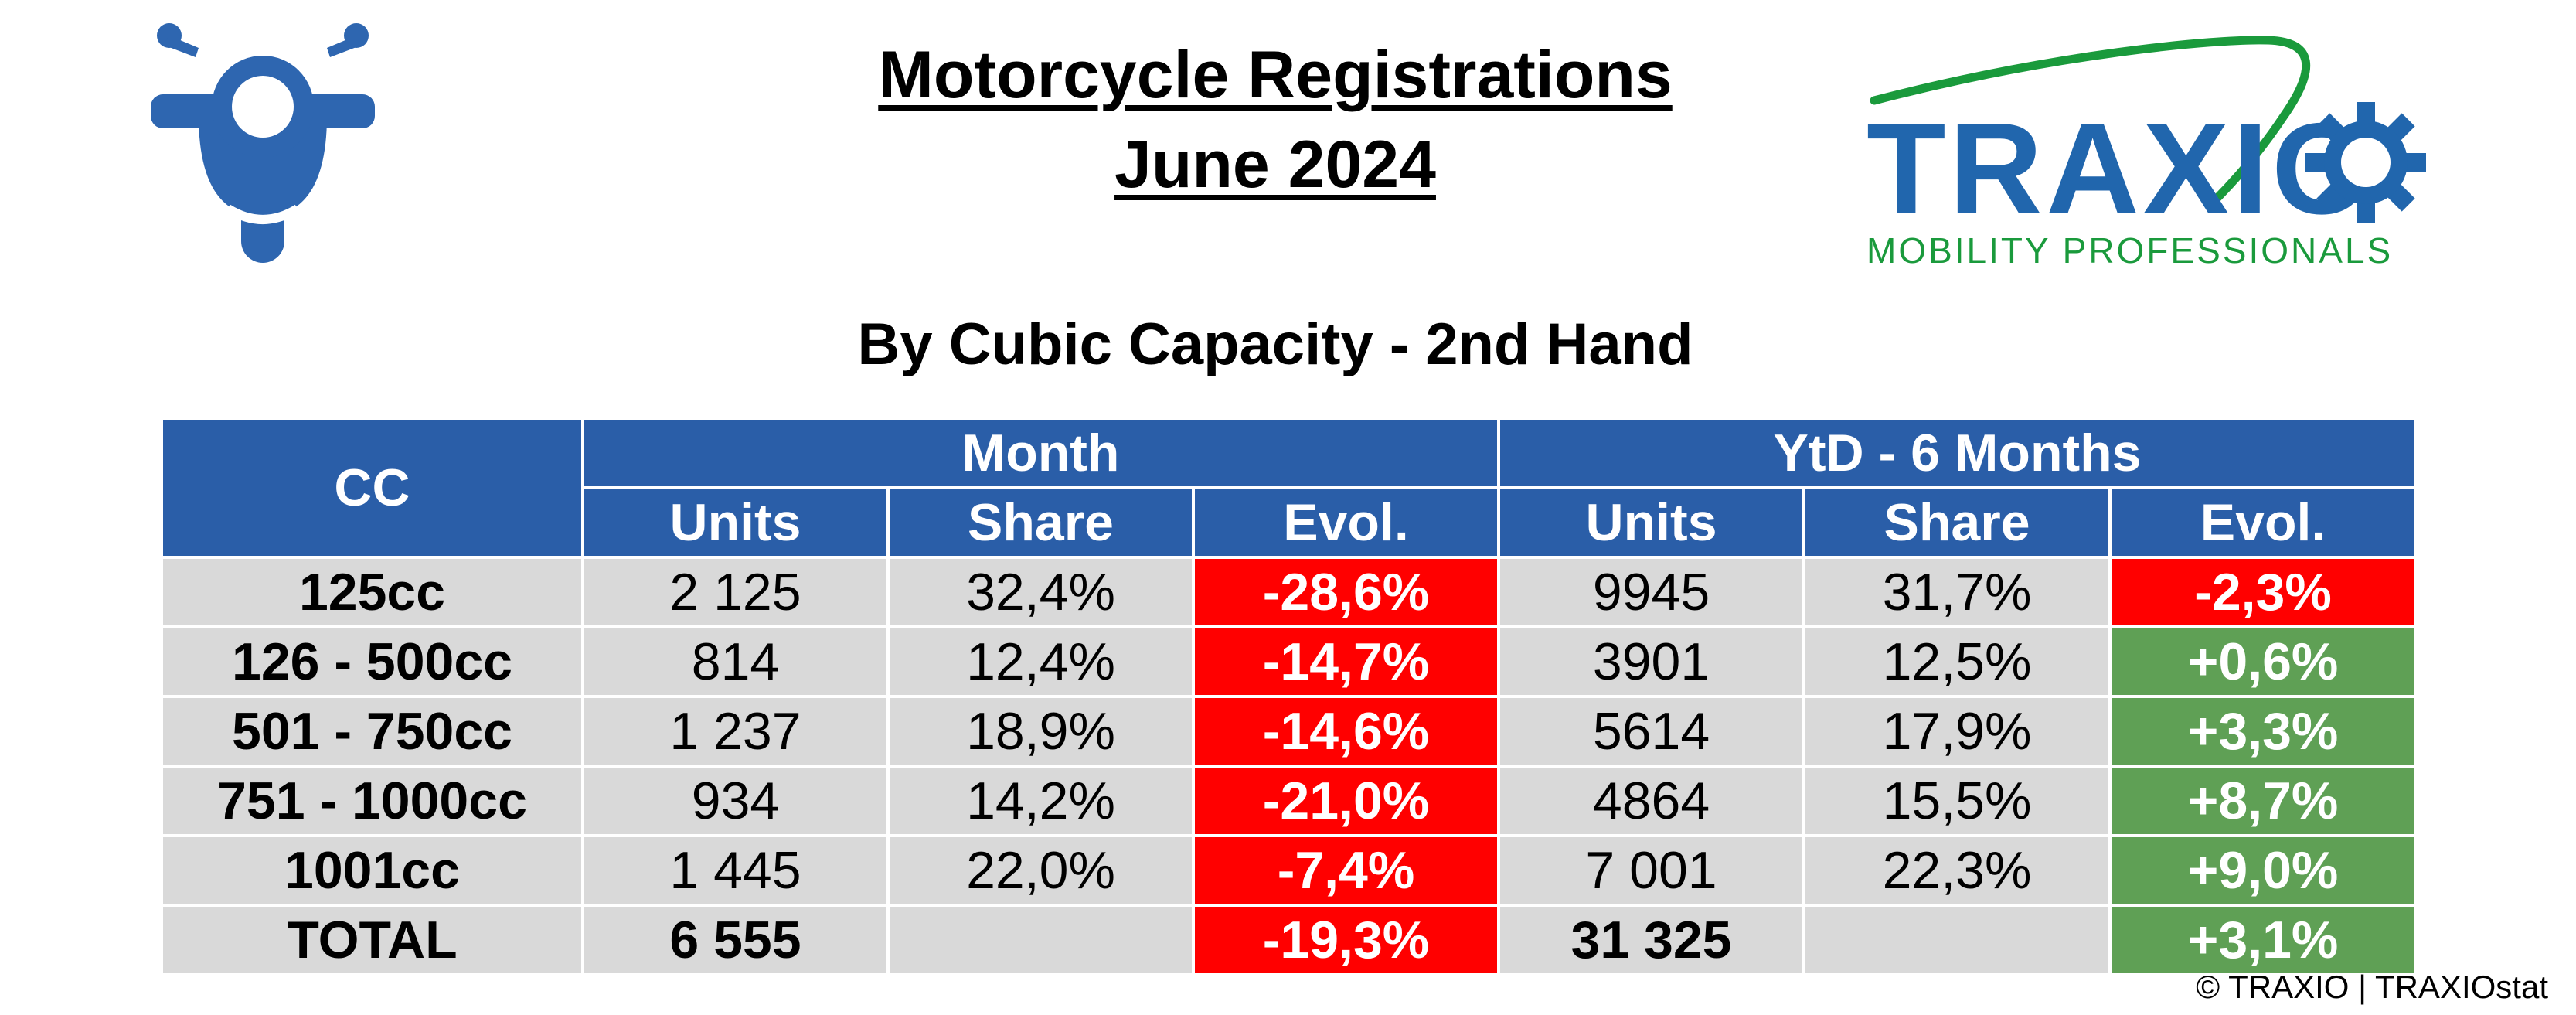 Image resolution: width=2576 pixels, height=1015 pixels. I want to click on total-ytd-units: 31 325, so click(1651, 940).